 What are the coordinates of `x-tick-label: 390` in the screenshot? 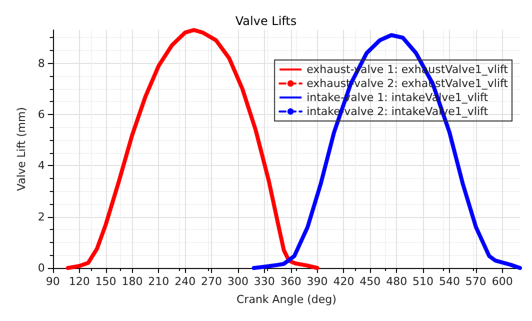 It's located at (317, 281).